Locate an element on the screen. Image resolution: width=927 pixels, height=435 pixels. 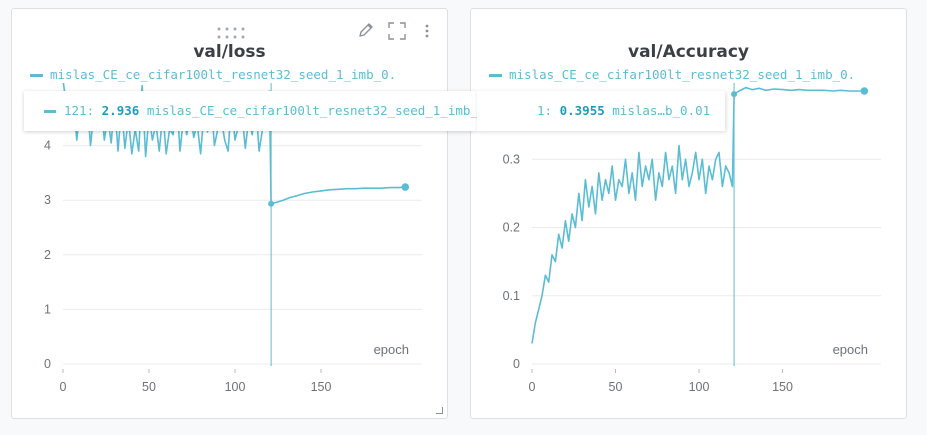
tooltip-step: 1: is located at coordinates (545, 110).